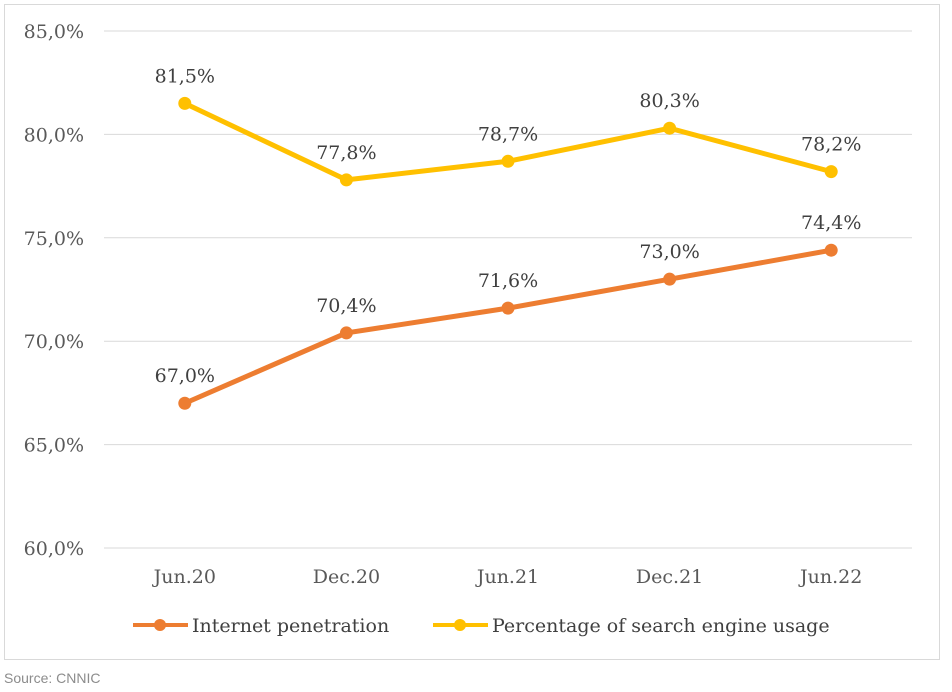 The image size is (952, 692). I want to click on legend-marker-internet-penetration, so click(160, 625).